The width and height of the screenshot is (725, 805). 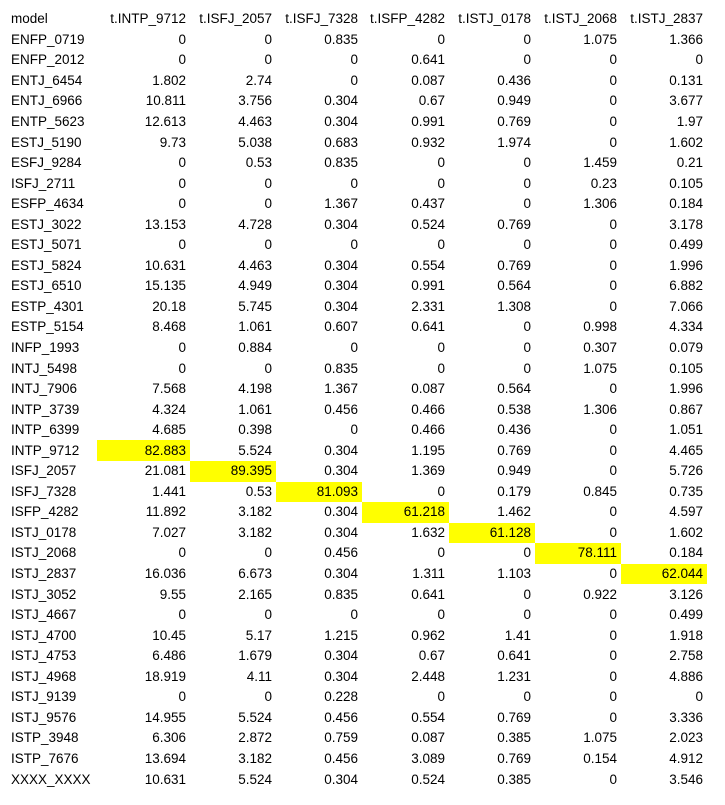 What do you see at coordinates (686, 553) in the screenshot?
I see `value-cell: 0.184` at bounding box center [686, 553].